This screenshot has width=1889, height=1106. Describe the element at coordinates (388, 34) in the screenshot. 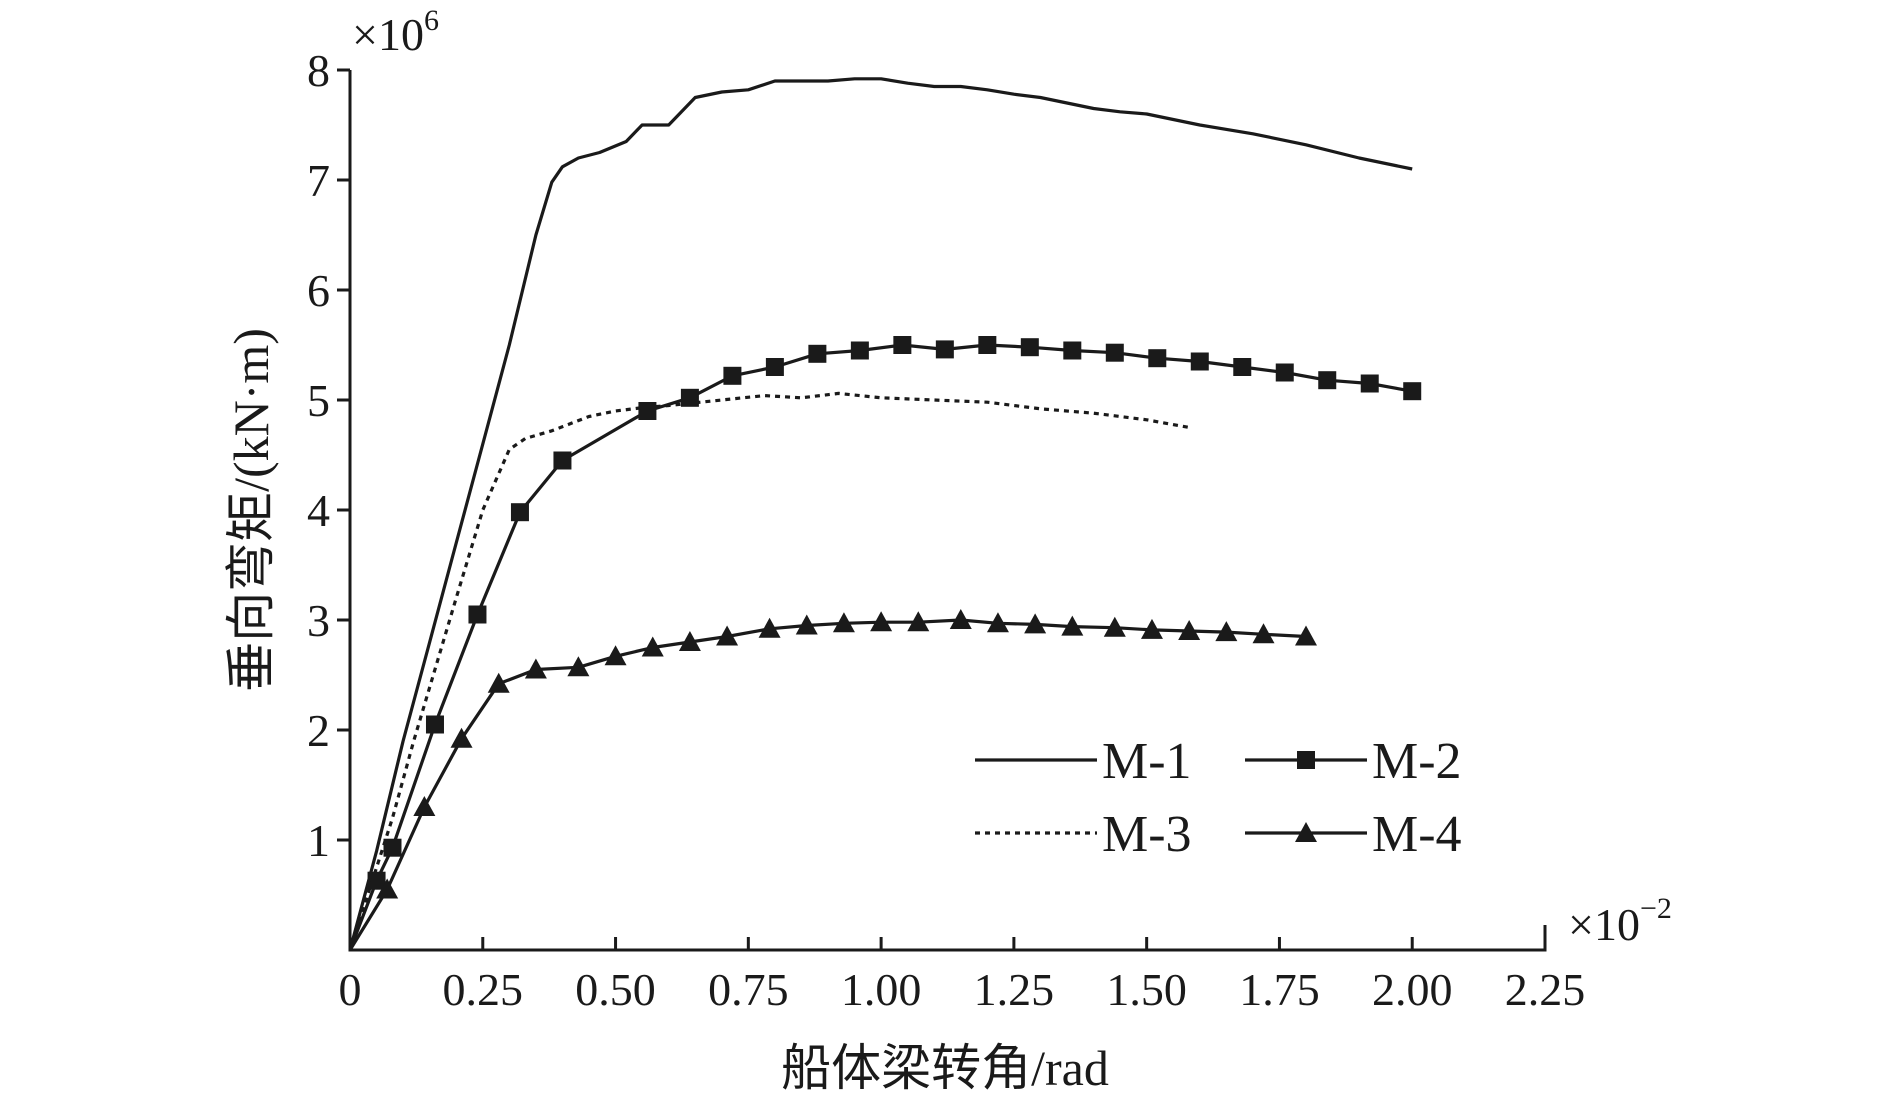

I see `y-multiplier-base: ×10` at that location.